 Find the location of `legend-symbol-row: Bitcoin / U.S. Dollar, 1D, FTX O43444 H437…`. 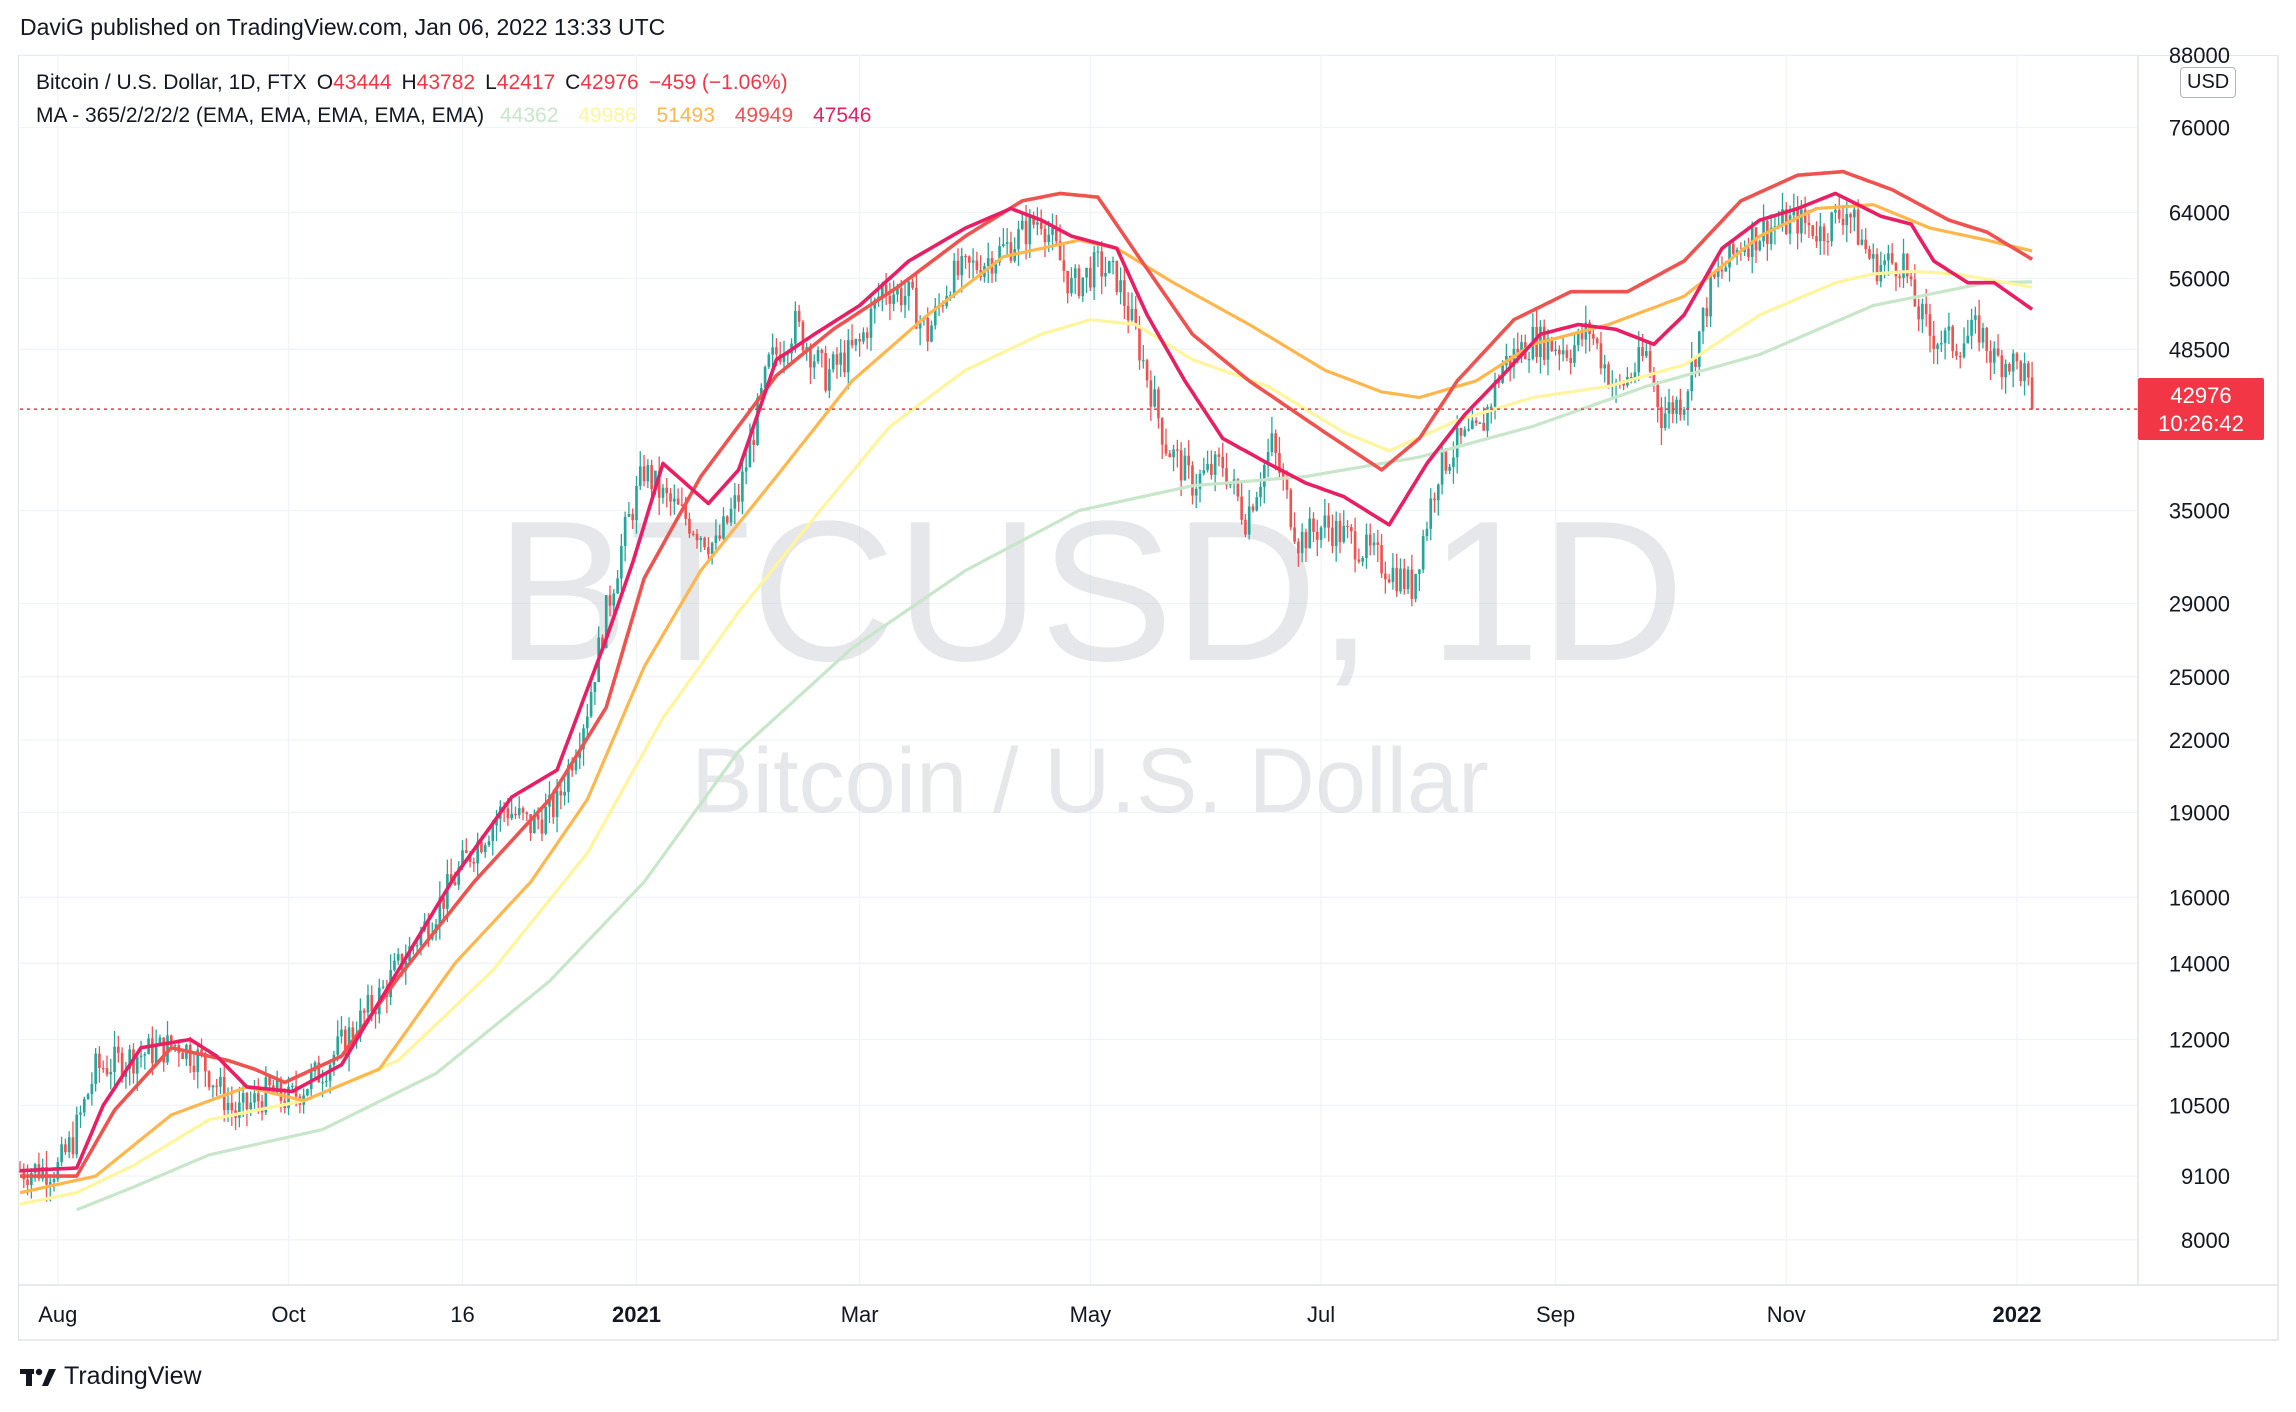

legend-symbol-row: Bitcoin / U.S. Dollar, 1D, FTX O43444 H437… is located at coordinates (419, 83).